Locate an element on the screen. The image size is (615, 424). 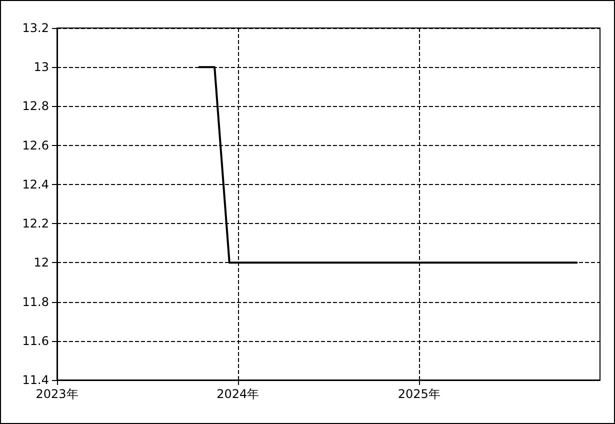
y-tick-label: 12.6 is located at coordinates (35, 145).